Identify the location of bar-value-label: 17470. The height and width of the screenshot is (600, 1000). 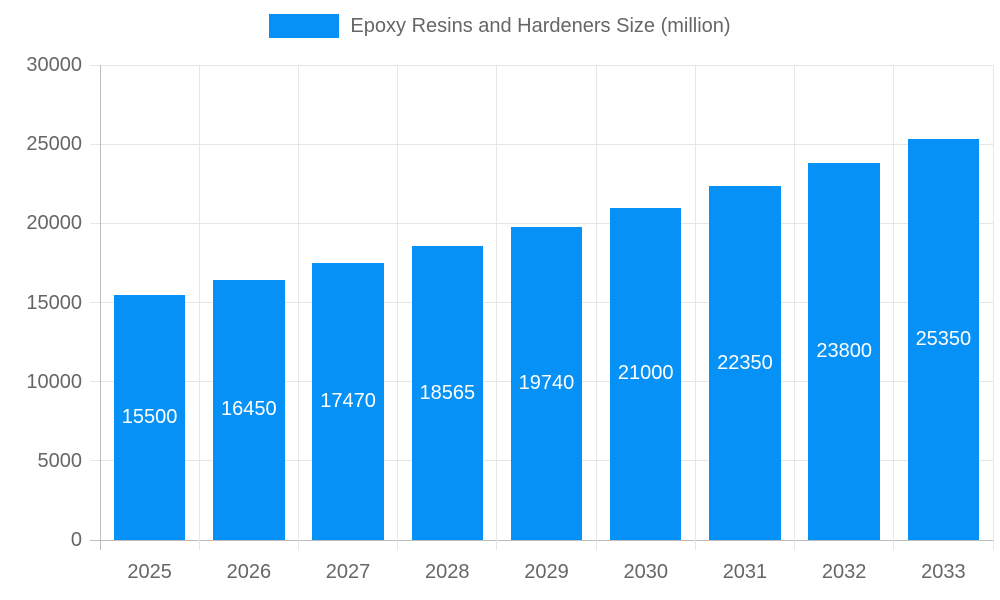
(348, 401).